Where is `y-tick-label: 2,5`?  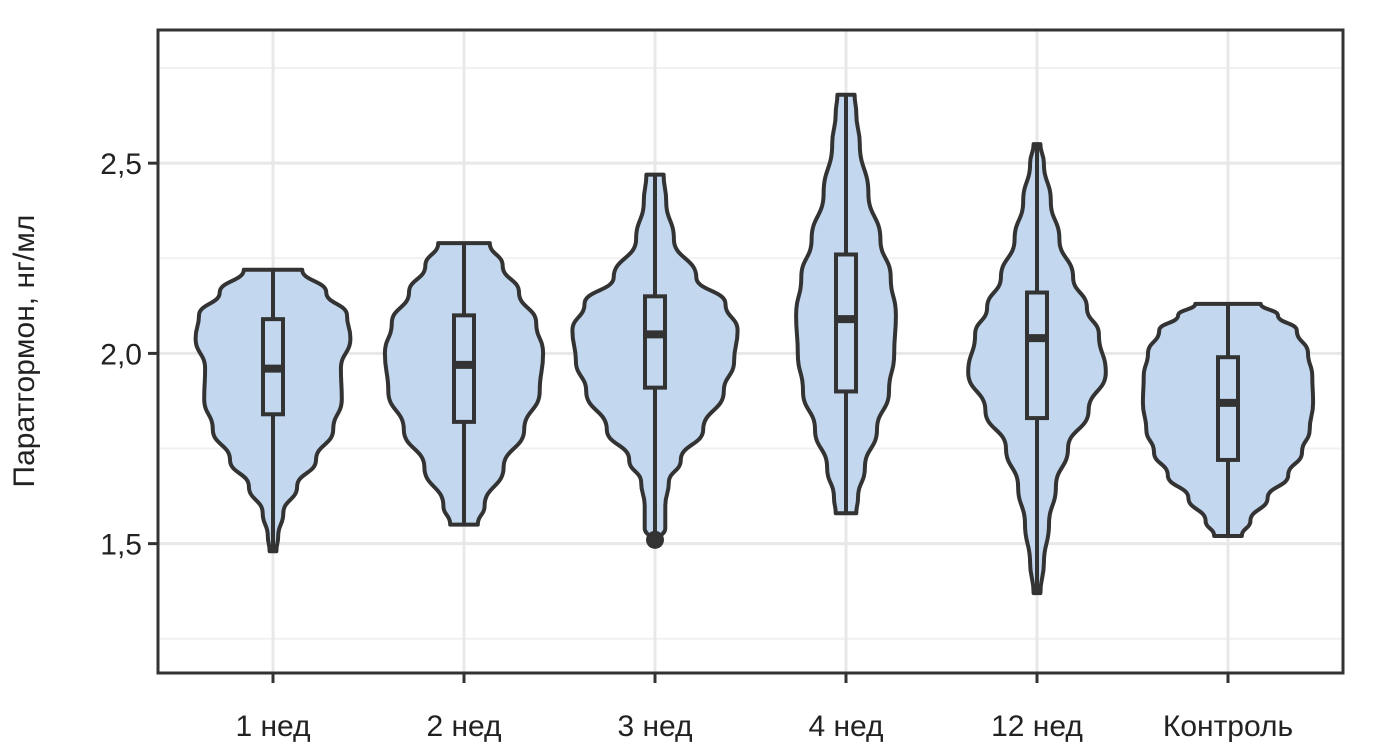
y-tick-label: 2,5 is located at coordinates (121, 164).